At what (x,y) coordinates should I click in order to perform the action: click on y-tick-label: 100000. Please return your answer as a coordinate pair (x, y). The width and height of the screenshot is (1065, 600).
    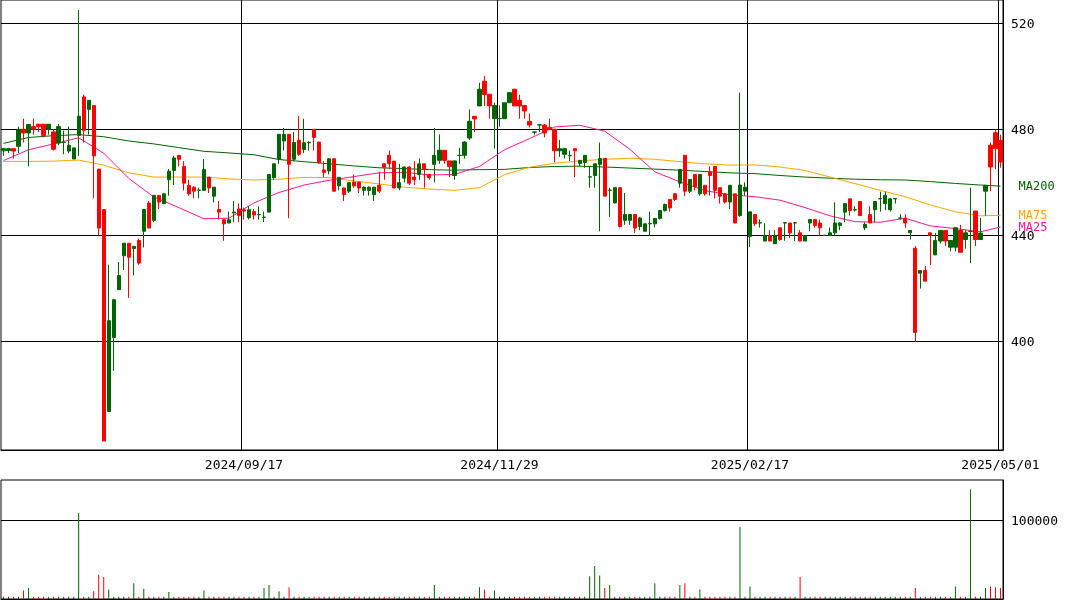
    Looking at the image, I should click on (1034, 521).